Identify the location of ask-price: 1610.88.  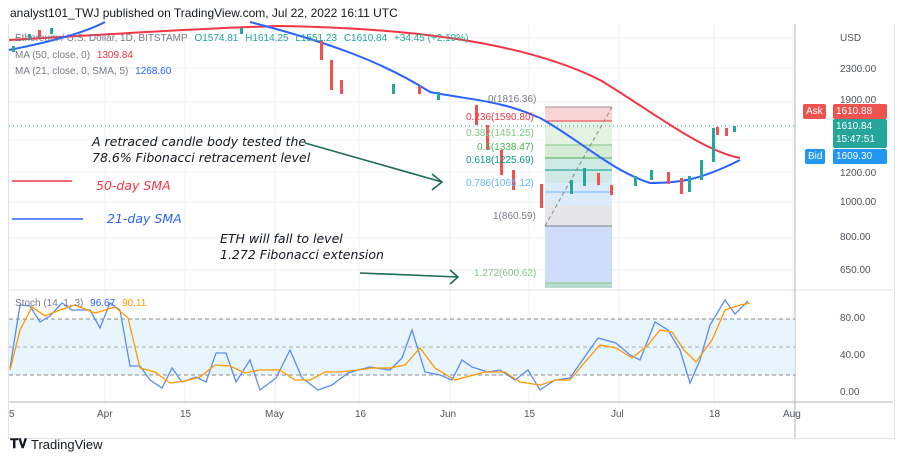
(860, 111).